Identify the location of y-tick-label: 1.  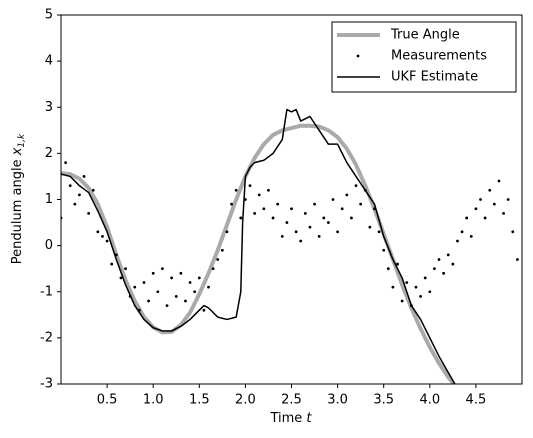
(49, 199).